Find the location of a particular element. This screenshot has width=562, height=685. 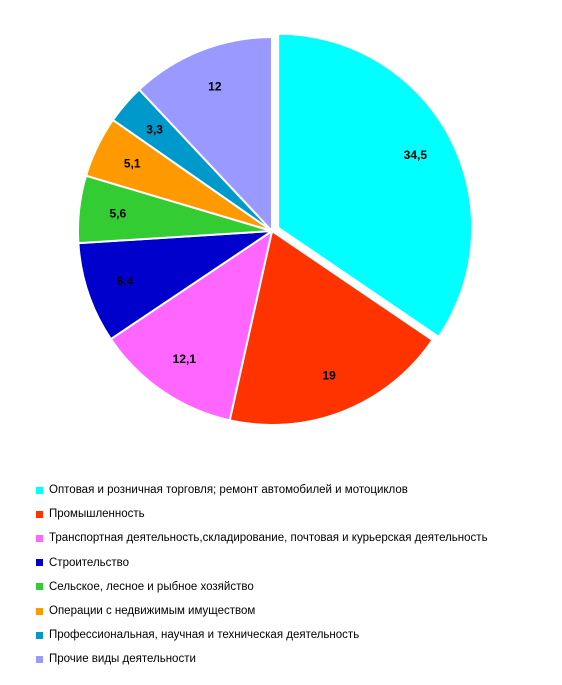

data-label: 5,1 is located at coordinates (132, 164).